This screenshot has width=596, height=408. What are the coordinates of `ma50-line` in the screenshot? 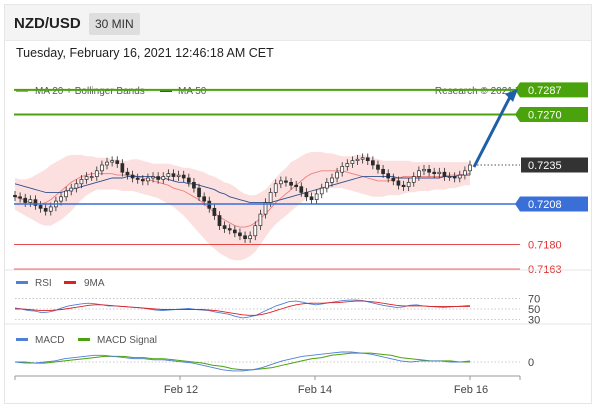 It's located at (242, 189).